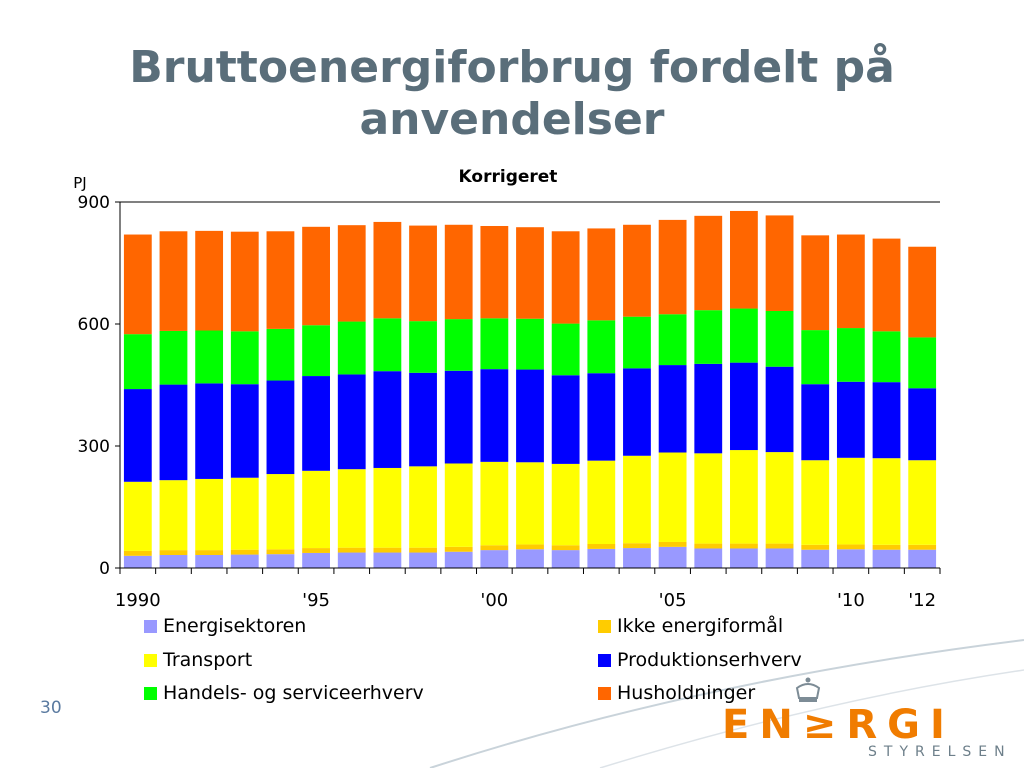 This screenshot has width=1024, height=768. What do you see at coordinates (94, 447) in the screenshot?
I see `y-tick-label: 300` at bounding box center [94, 447].